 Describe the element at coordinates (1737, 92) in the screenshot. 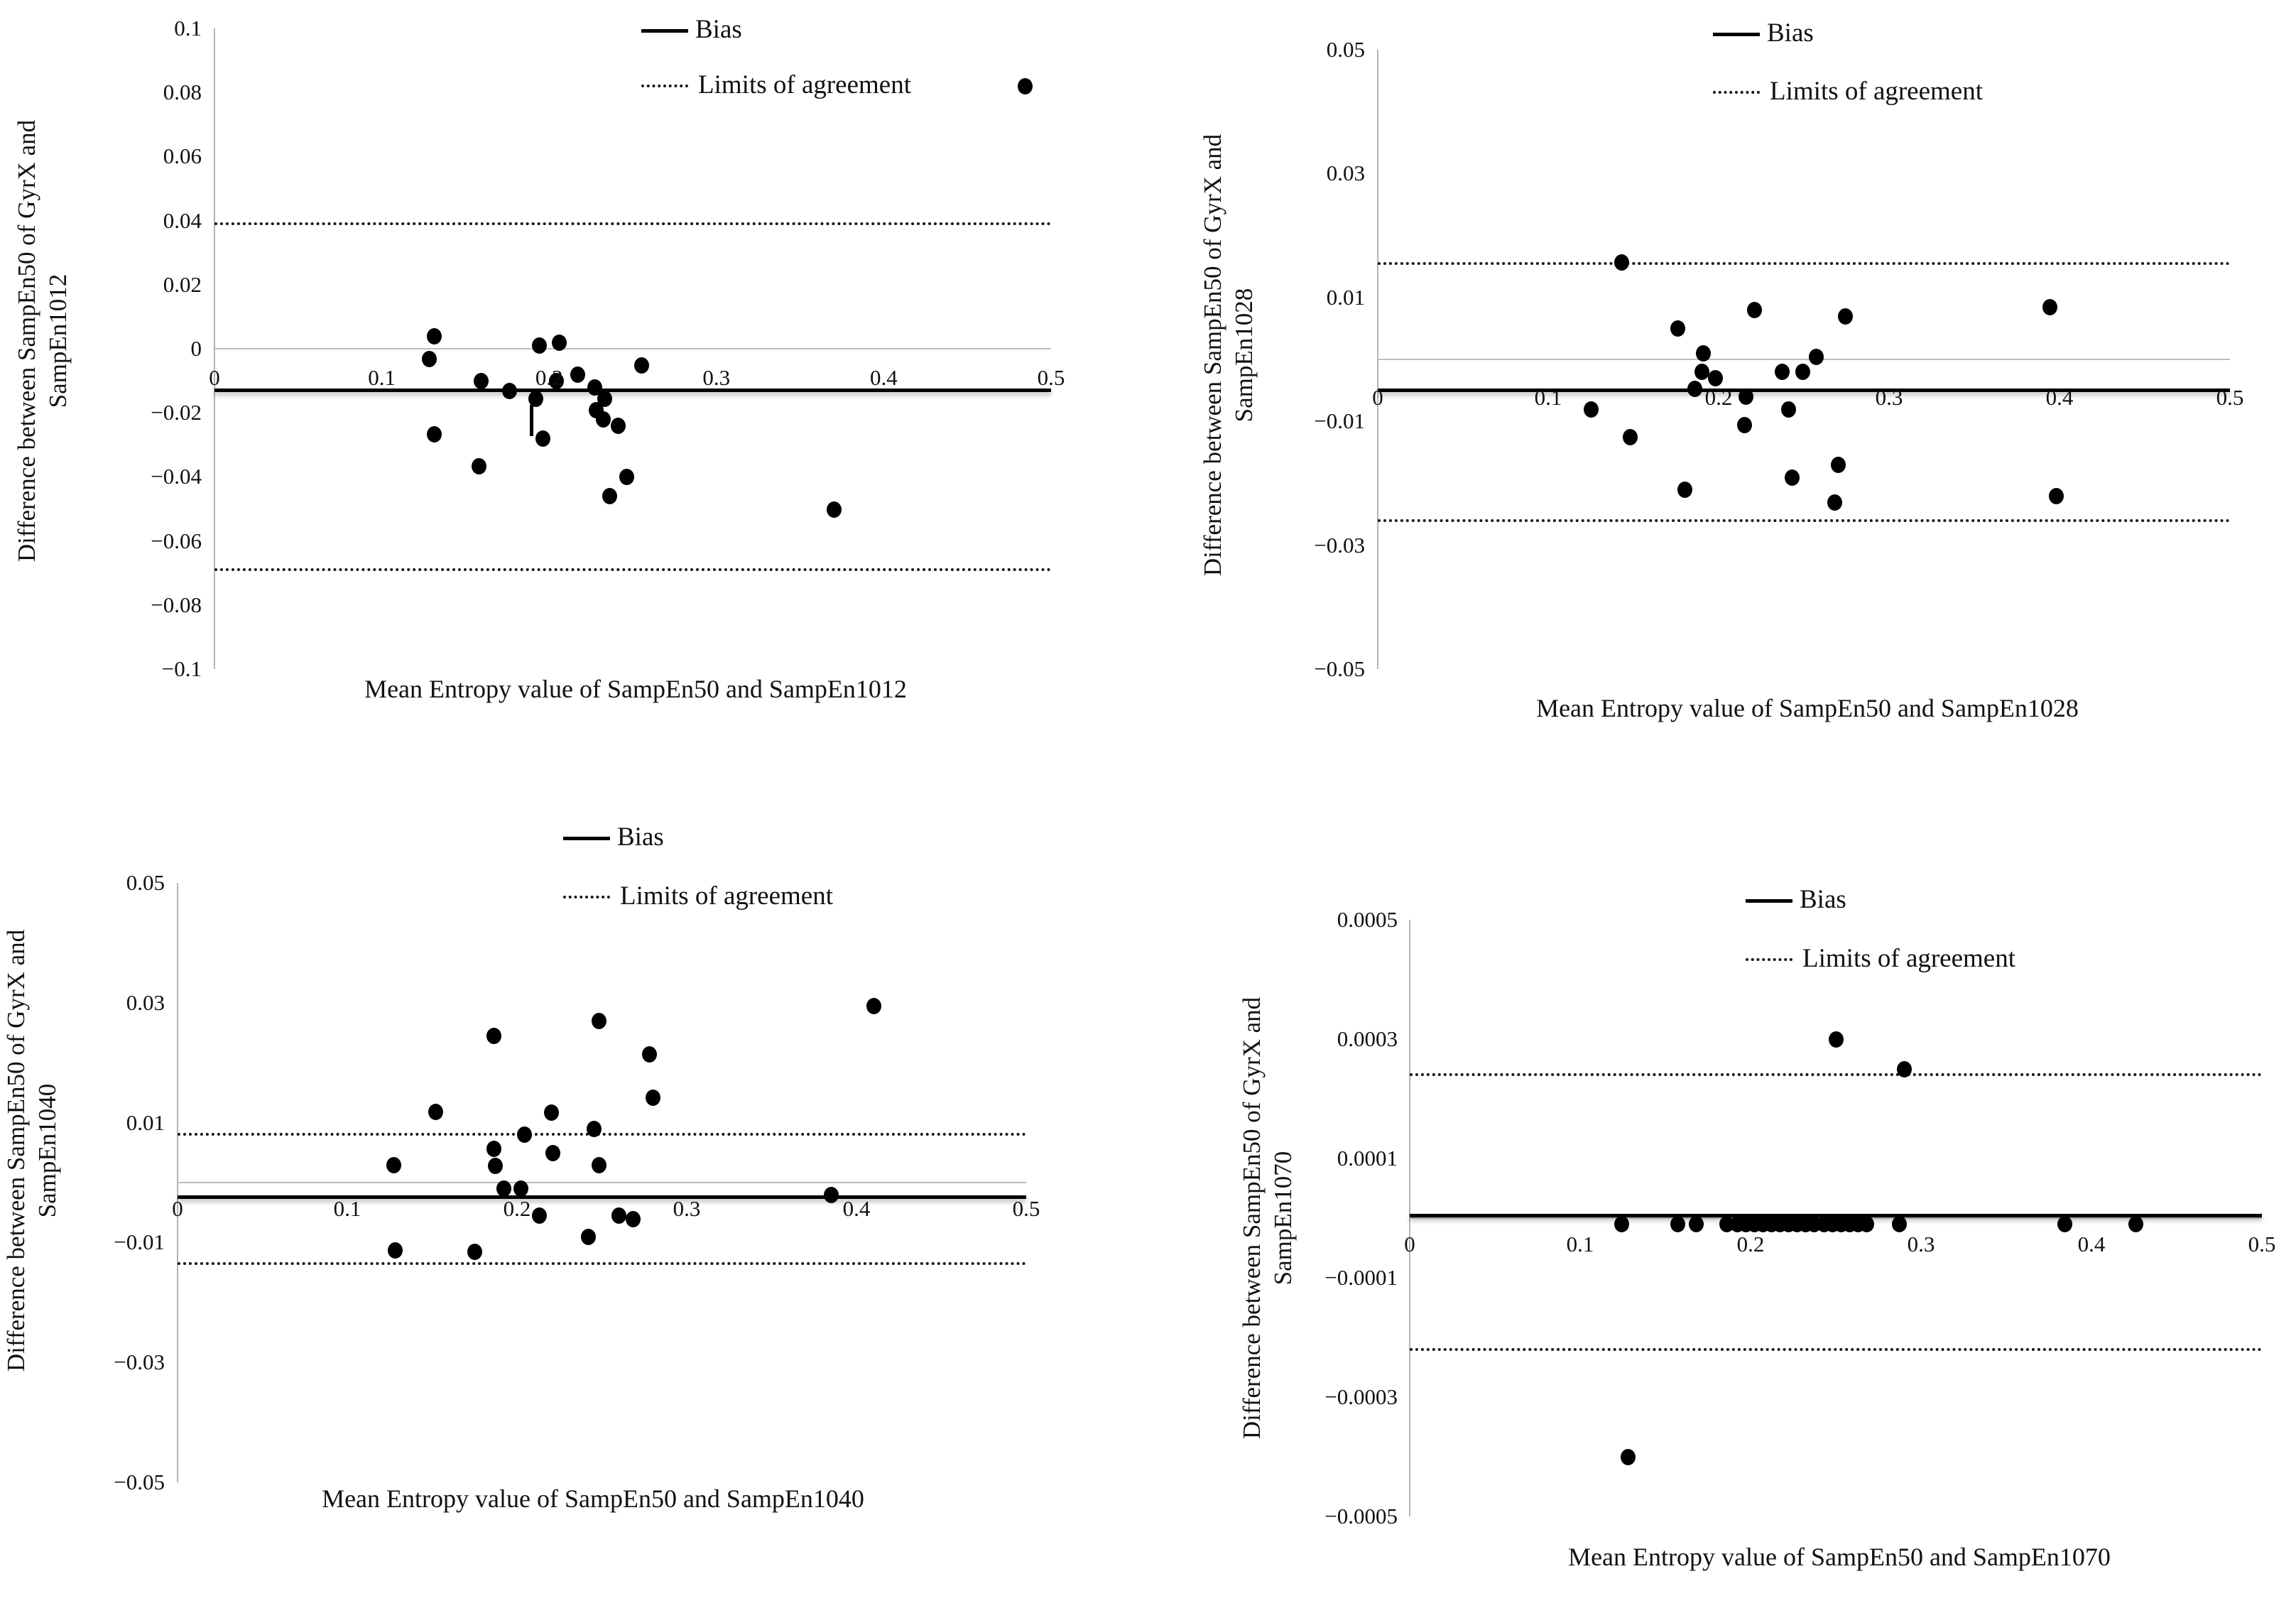

I see `legend-loa-line-sample` at that location.